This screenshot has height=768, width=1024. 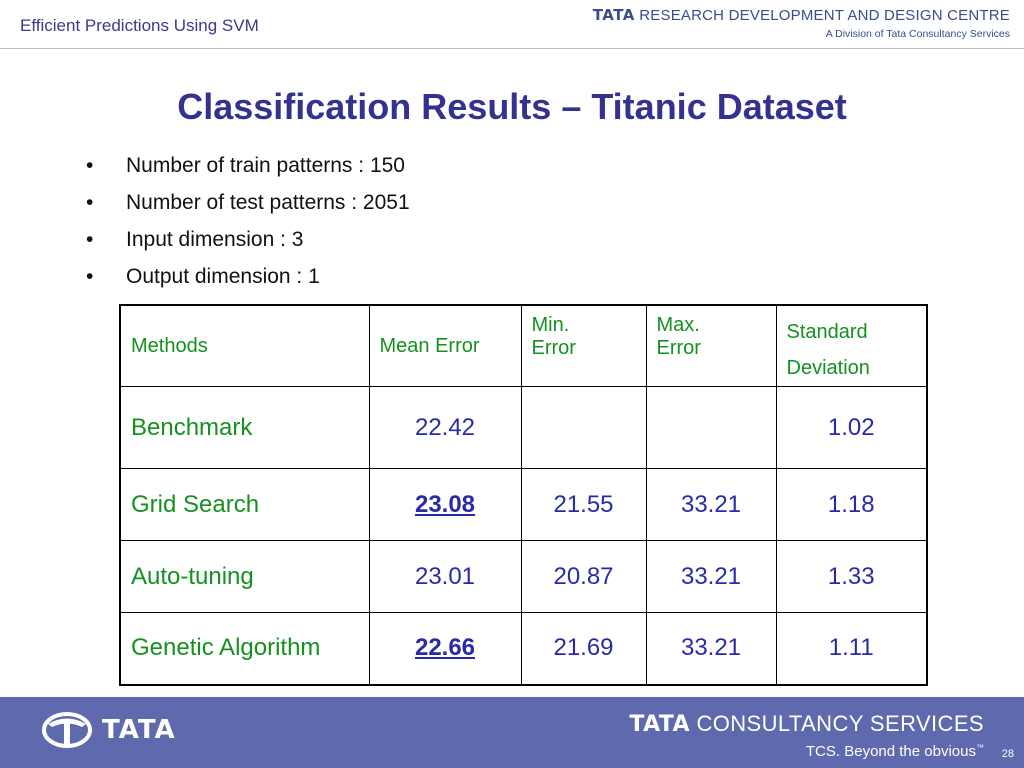 I want to click on list-item-text: Input dimension : 3, so click(x=215, y=239).